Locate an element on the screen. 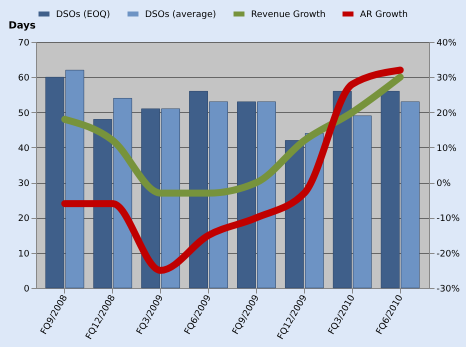  y-tick-label: 70 is located at coordinates (24, 43).